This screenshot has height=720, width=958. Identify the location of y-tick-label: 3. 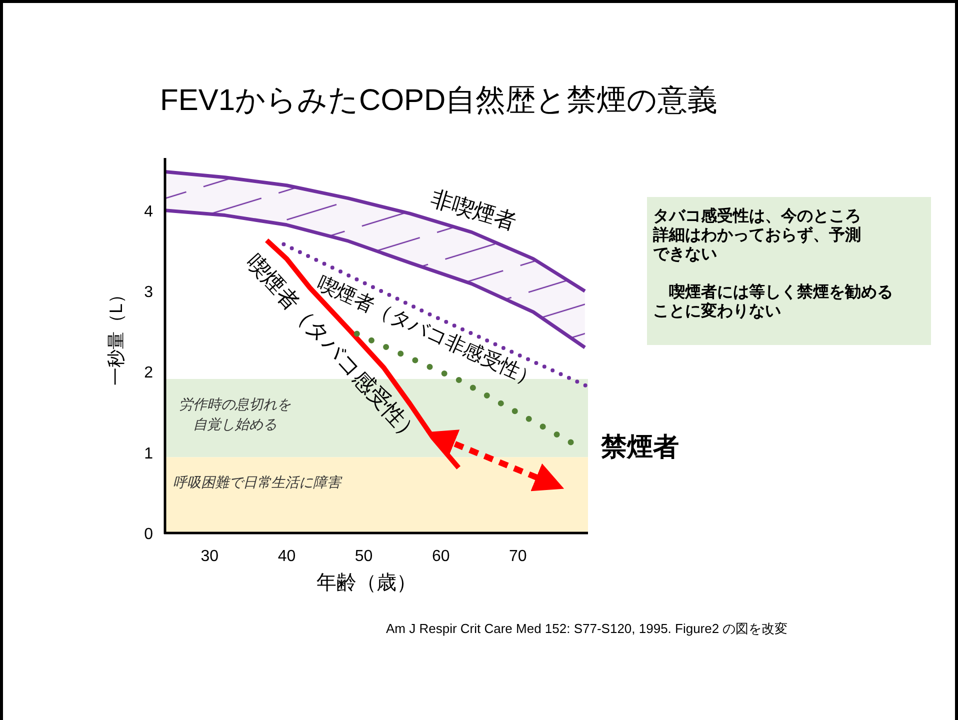
(149, 293).